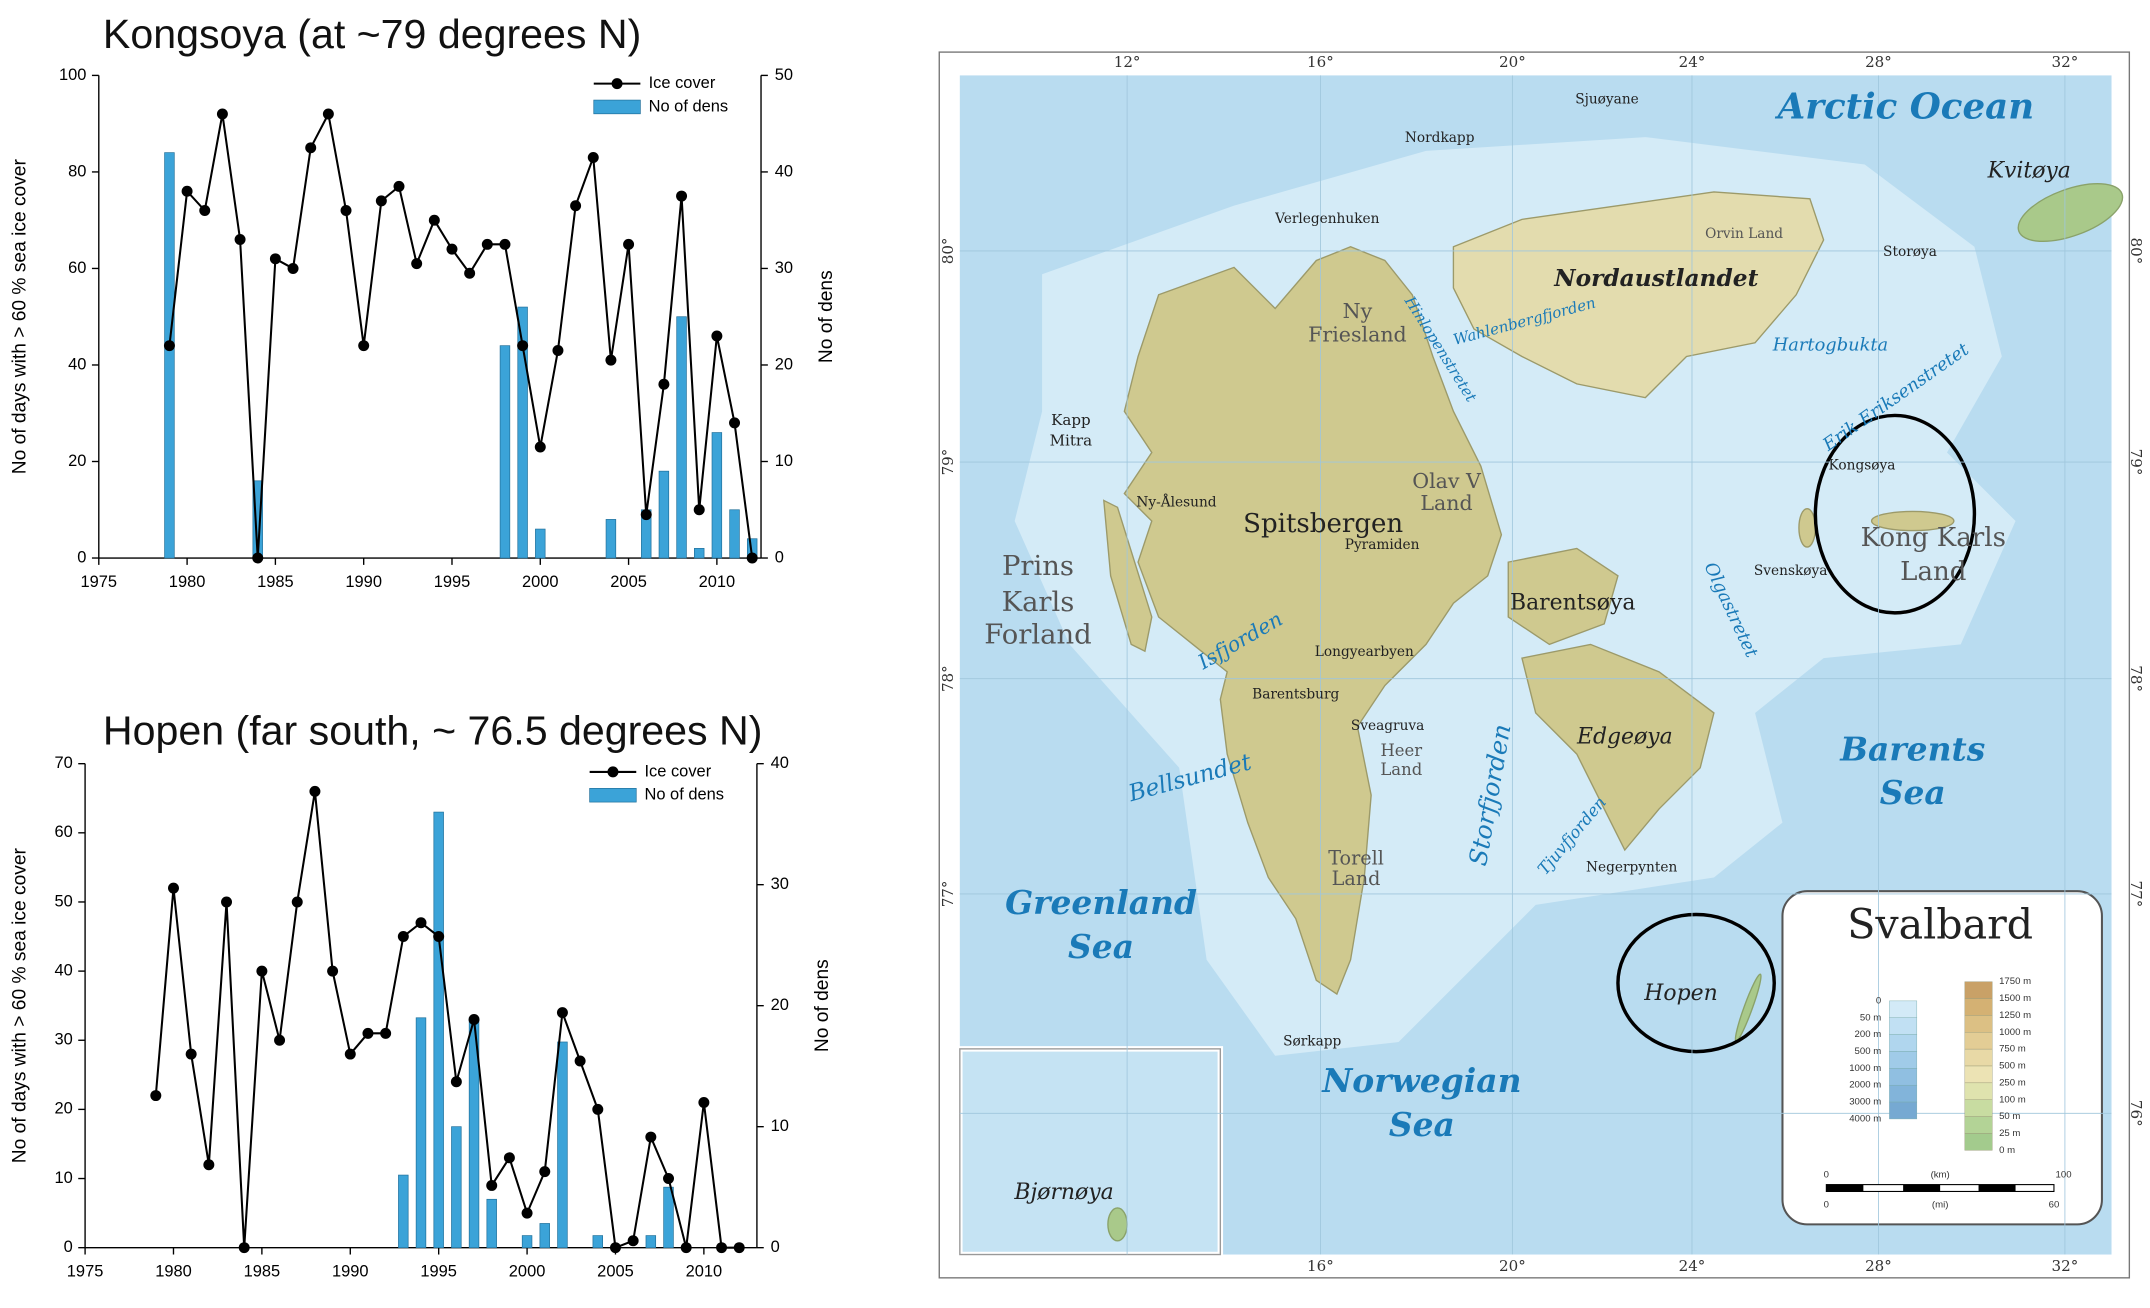 This screenshot has height=1308, width=2150. I want to click on edgeoya, so click(1618, 747).